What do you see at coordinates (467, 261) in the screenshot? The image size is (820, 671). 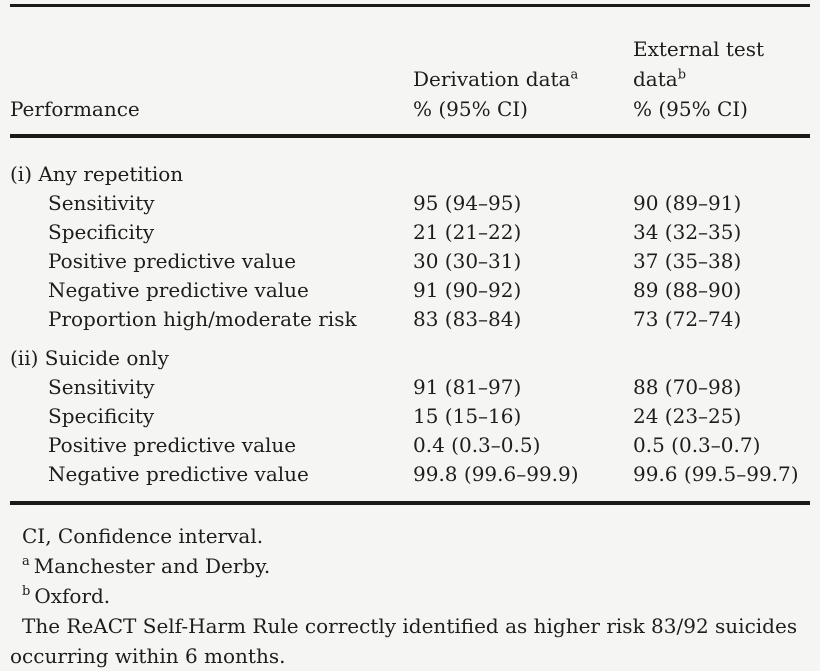 I see `derivation-value: 30 (30–31)` at bounding box center [467, 261].